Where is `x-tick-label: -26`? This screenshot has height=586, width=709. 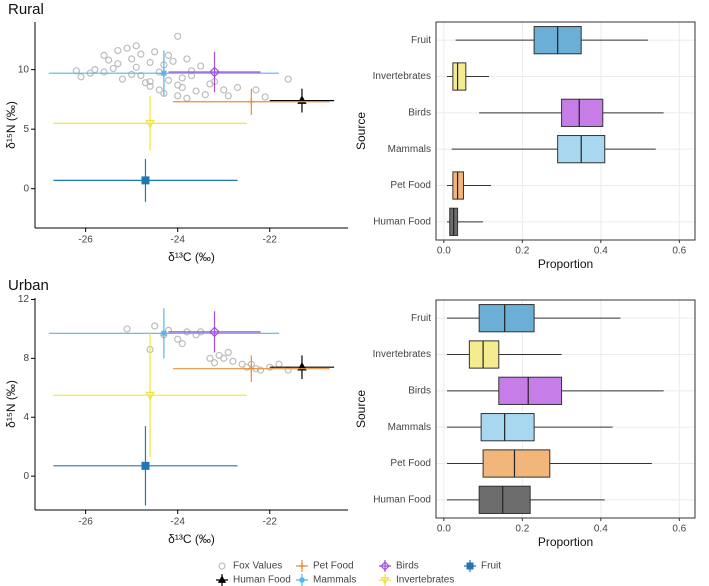
x-tick-label: -26 is located at coordinates (85, 240).